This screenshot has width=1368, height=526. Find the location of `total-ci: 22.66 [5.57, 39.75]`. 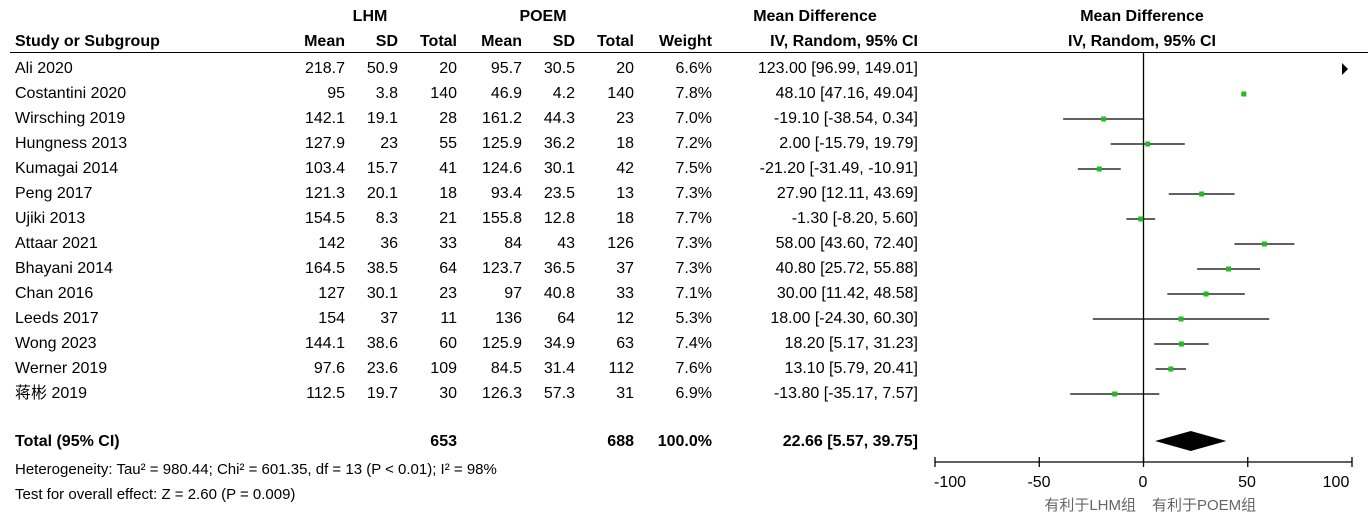

total-ci: 22.66 [5.57, 39.75] is located at coordinates (850, 441).